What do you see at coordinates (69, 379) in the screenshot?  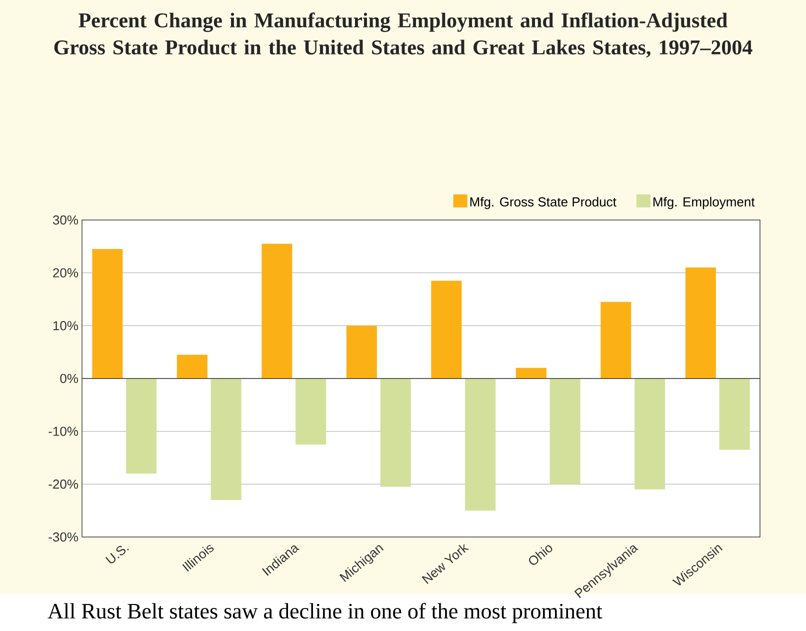 I see `y-tick-label: 0%` at bounding box center [69, 379].